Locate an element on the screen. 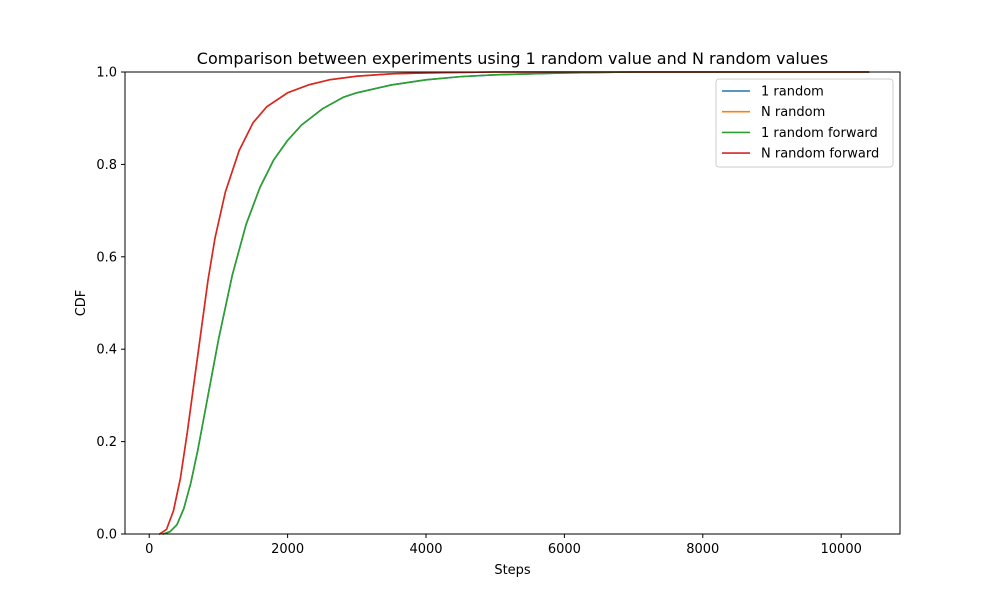 The height and width of the screenshot is (600, 1000). x-tick-label: 0 is located at coordinates (149, 549).